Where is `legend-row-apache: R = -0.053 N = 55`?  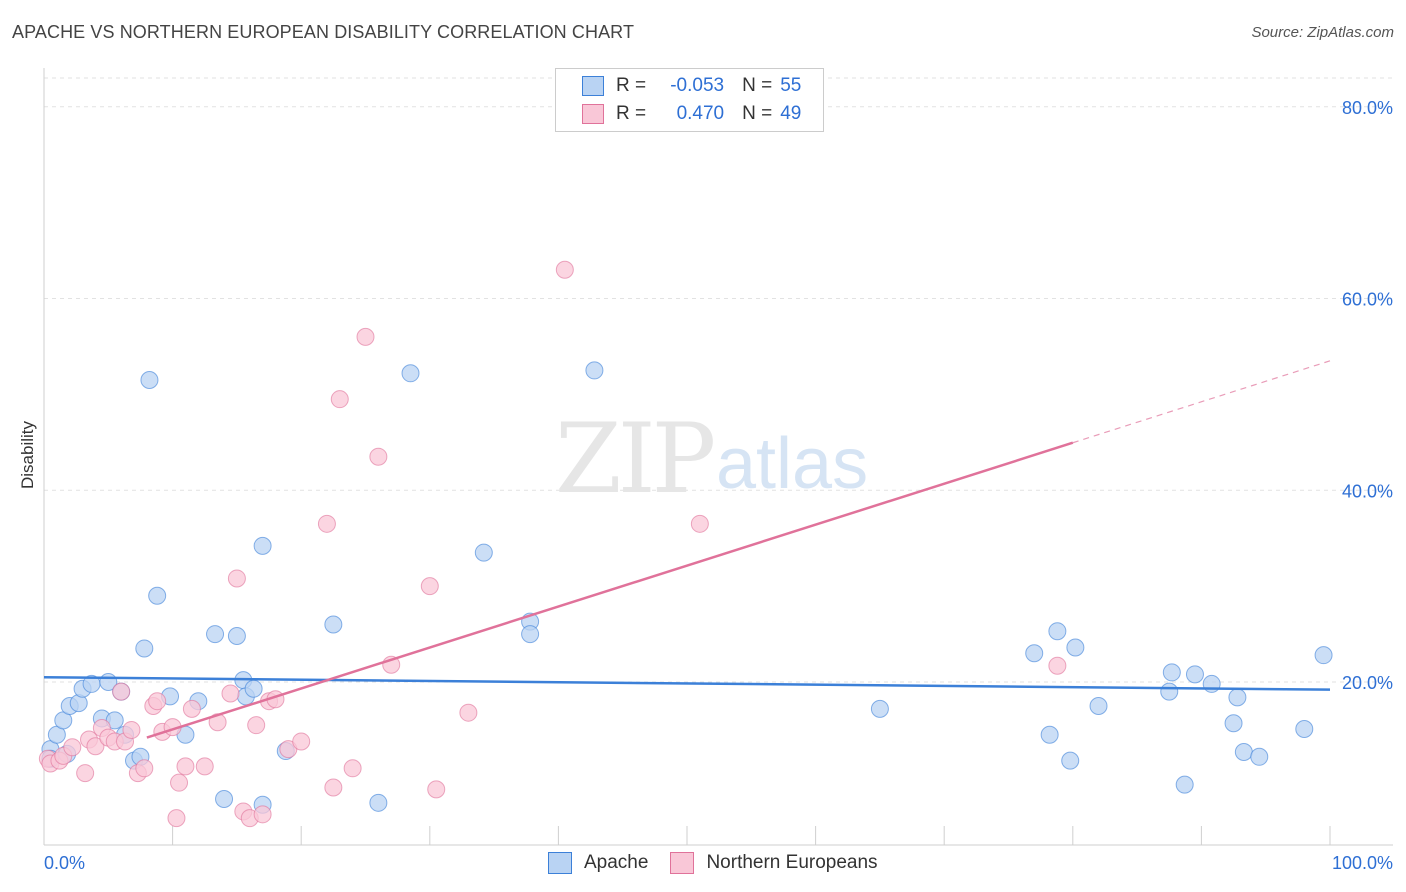 legend-row-apache: R = -0.053 N = 55 is located at coordinates (678, 86).